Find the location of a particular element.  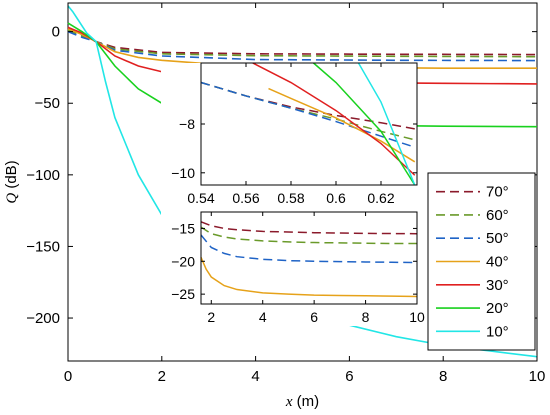

inset-upper-series-line-50deg is located at coordinates (307, 114).